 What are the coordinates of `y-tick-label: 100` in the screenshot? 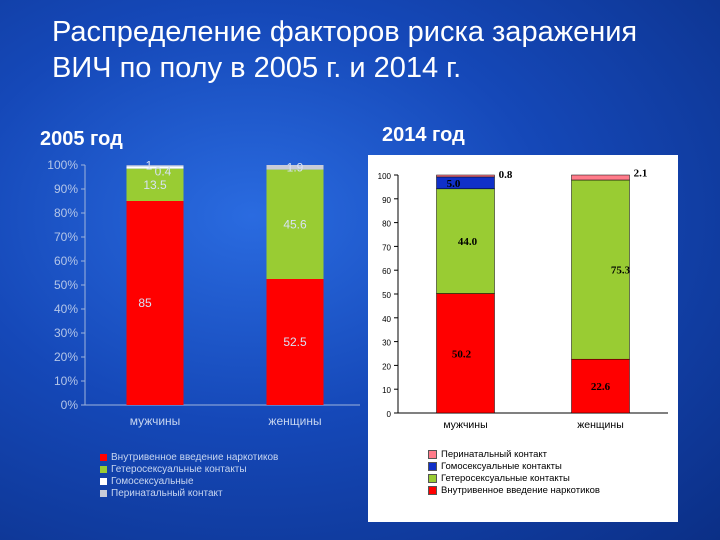 It's located at (385, 176).